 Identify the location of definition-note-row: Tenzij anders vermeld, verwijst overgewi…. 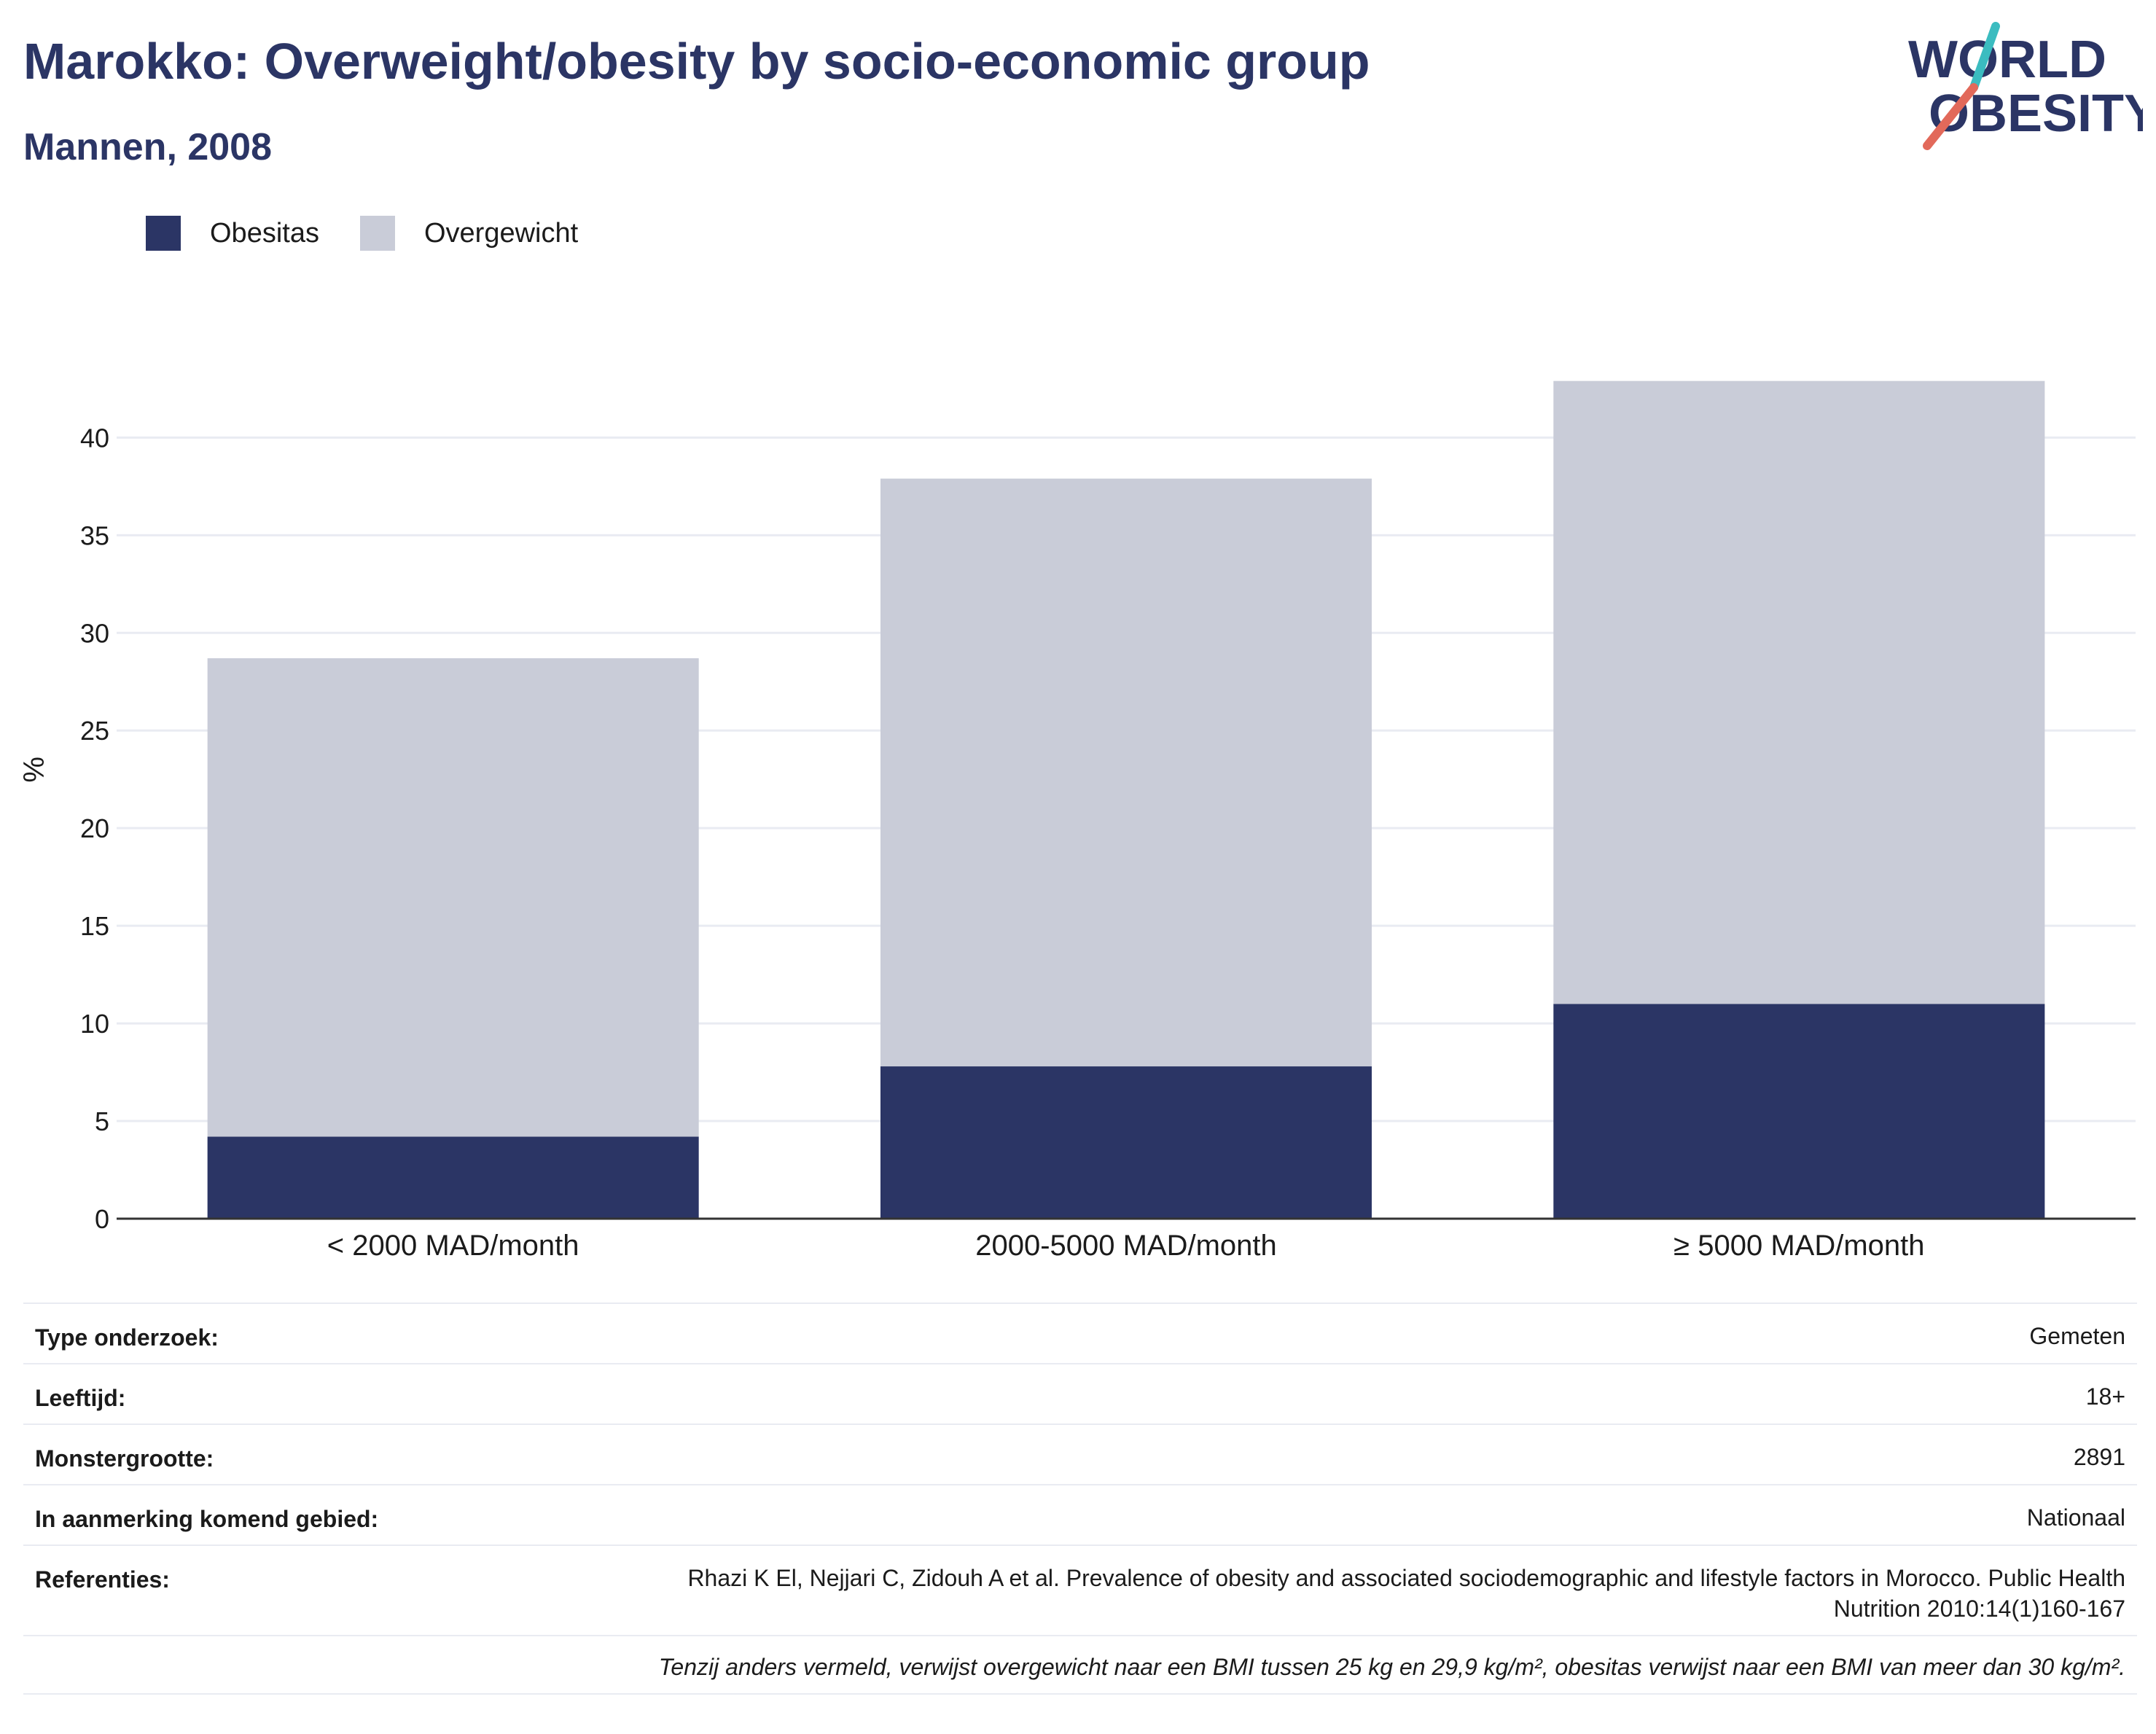
(1080, 1665).